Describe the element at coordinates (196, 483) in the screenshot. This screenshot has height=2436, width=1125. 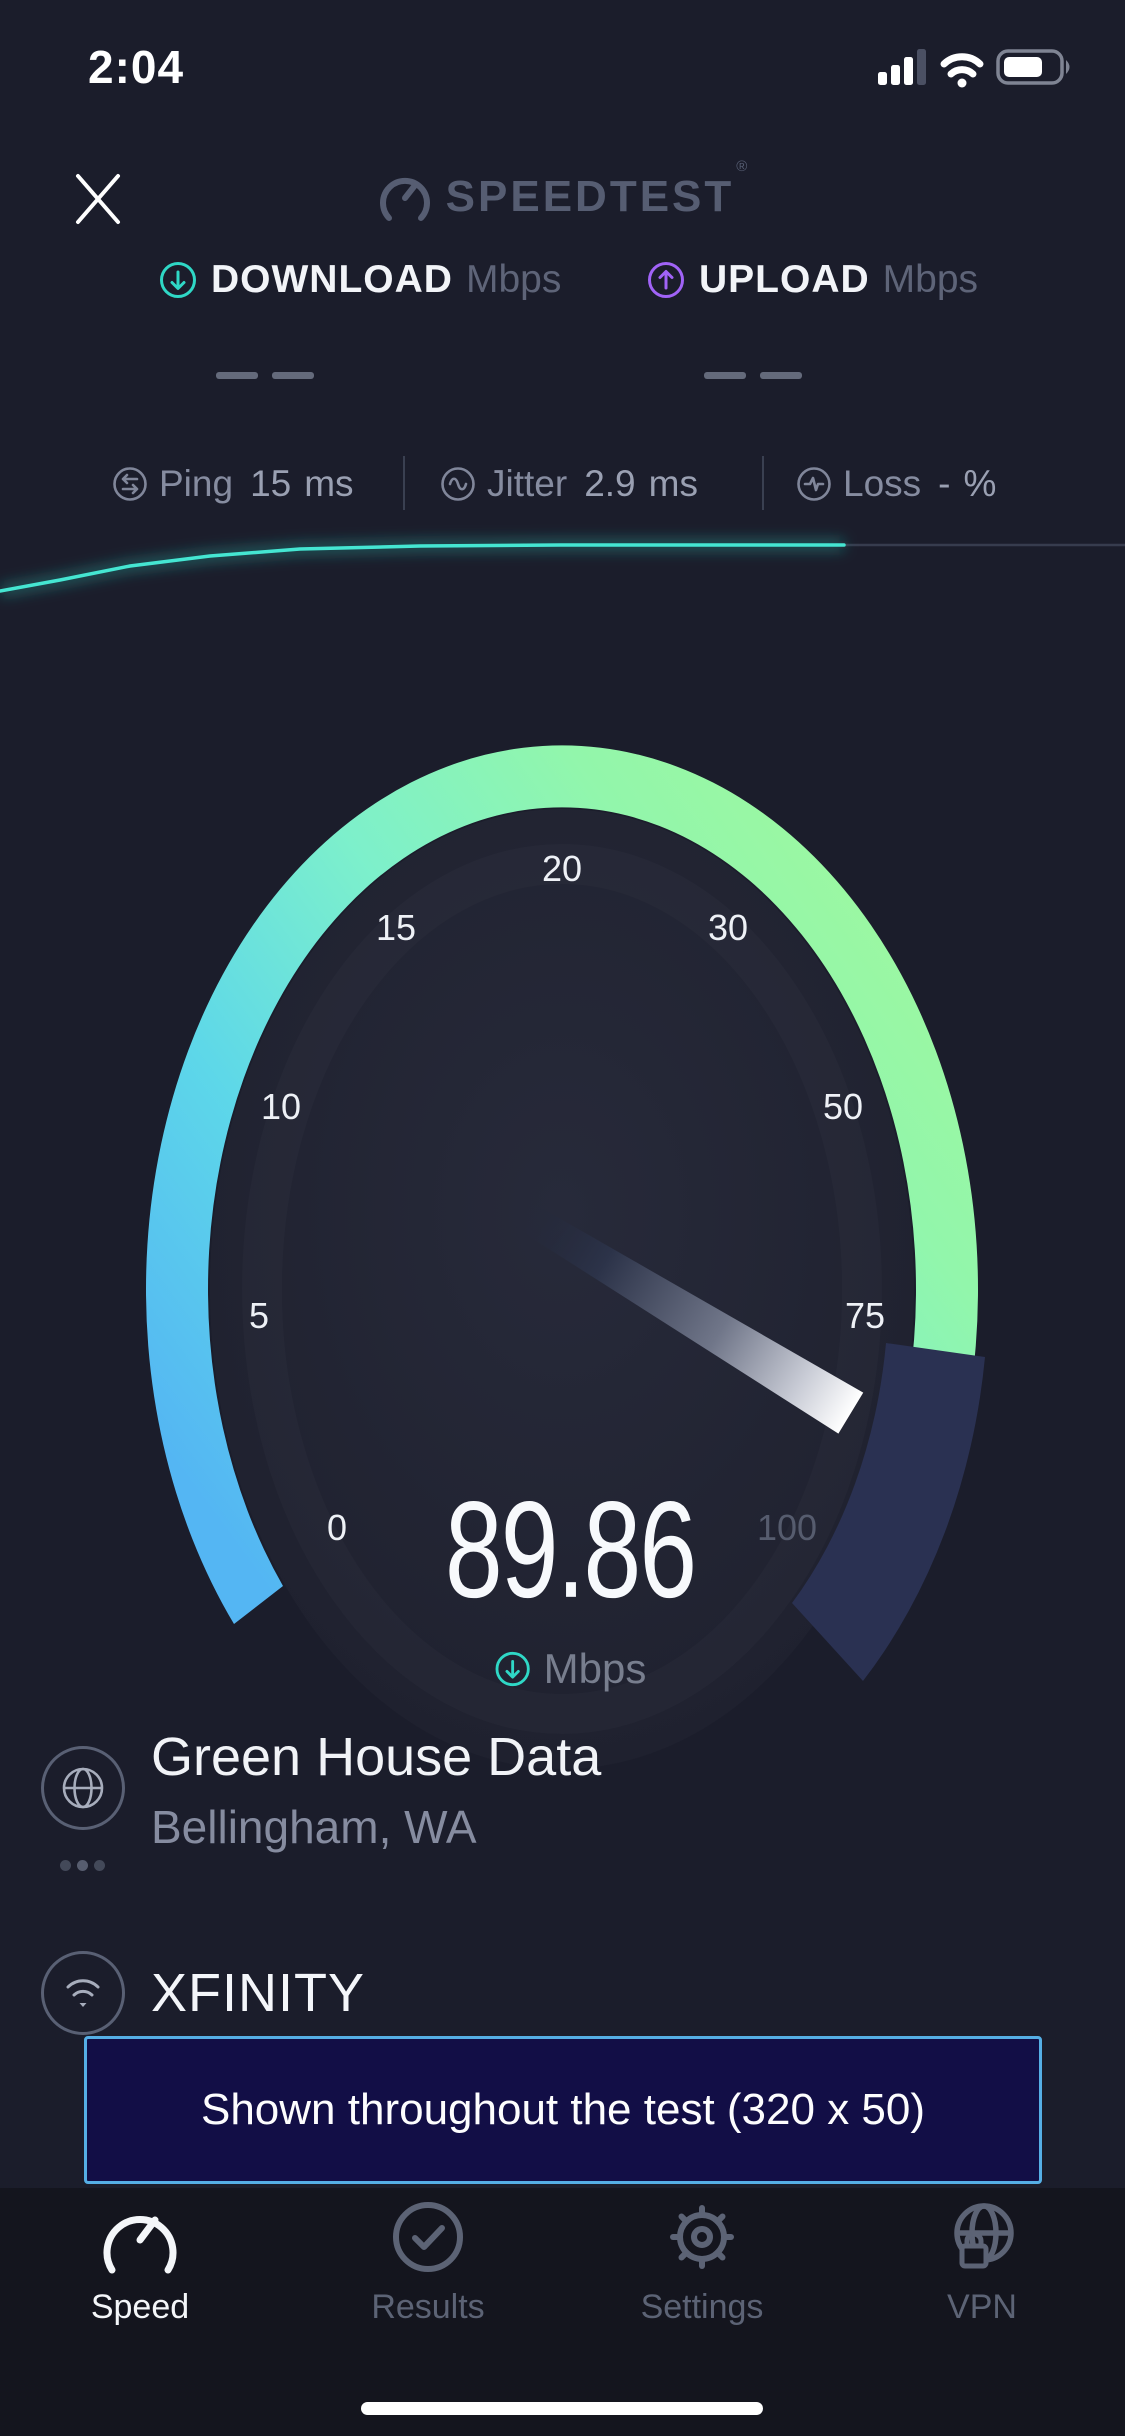
I see `ping-label: Ping` at that location.